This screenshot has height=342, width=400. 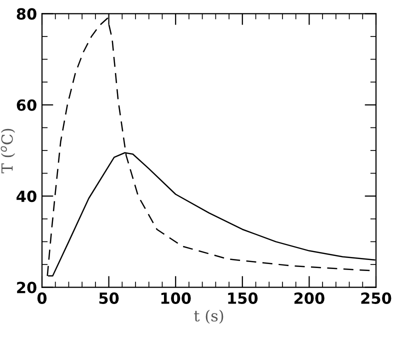 What do you see at coordinates (42, 298) in the screenshot?
I see `x-tick-label: 0` at bounding box center [42, 298].